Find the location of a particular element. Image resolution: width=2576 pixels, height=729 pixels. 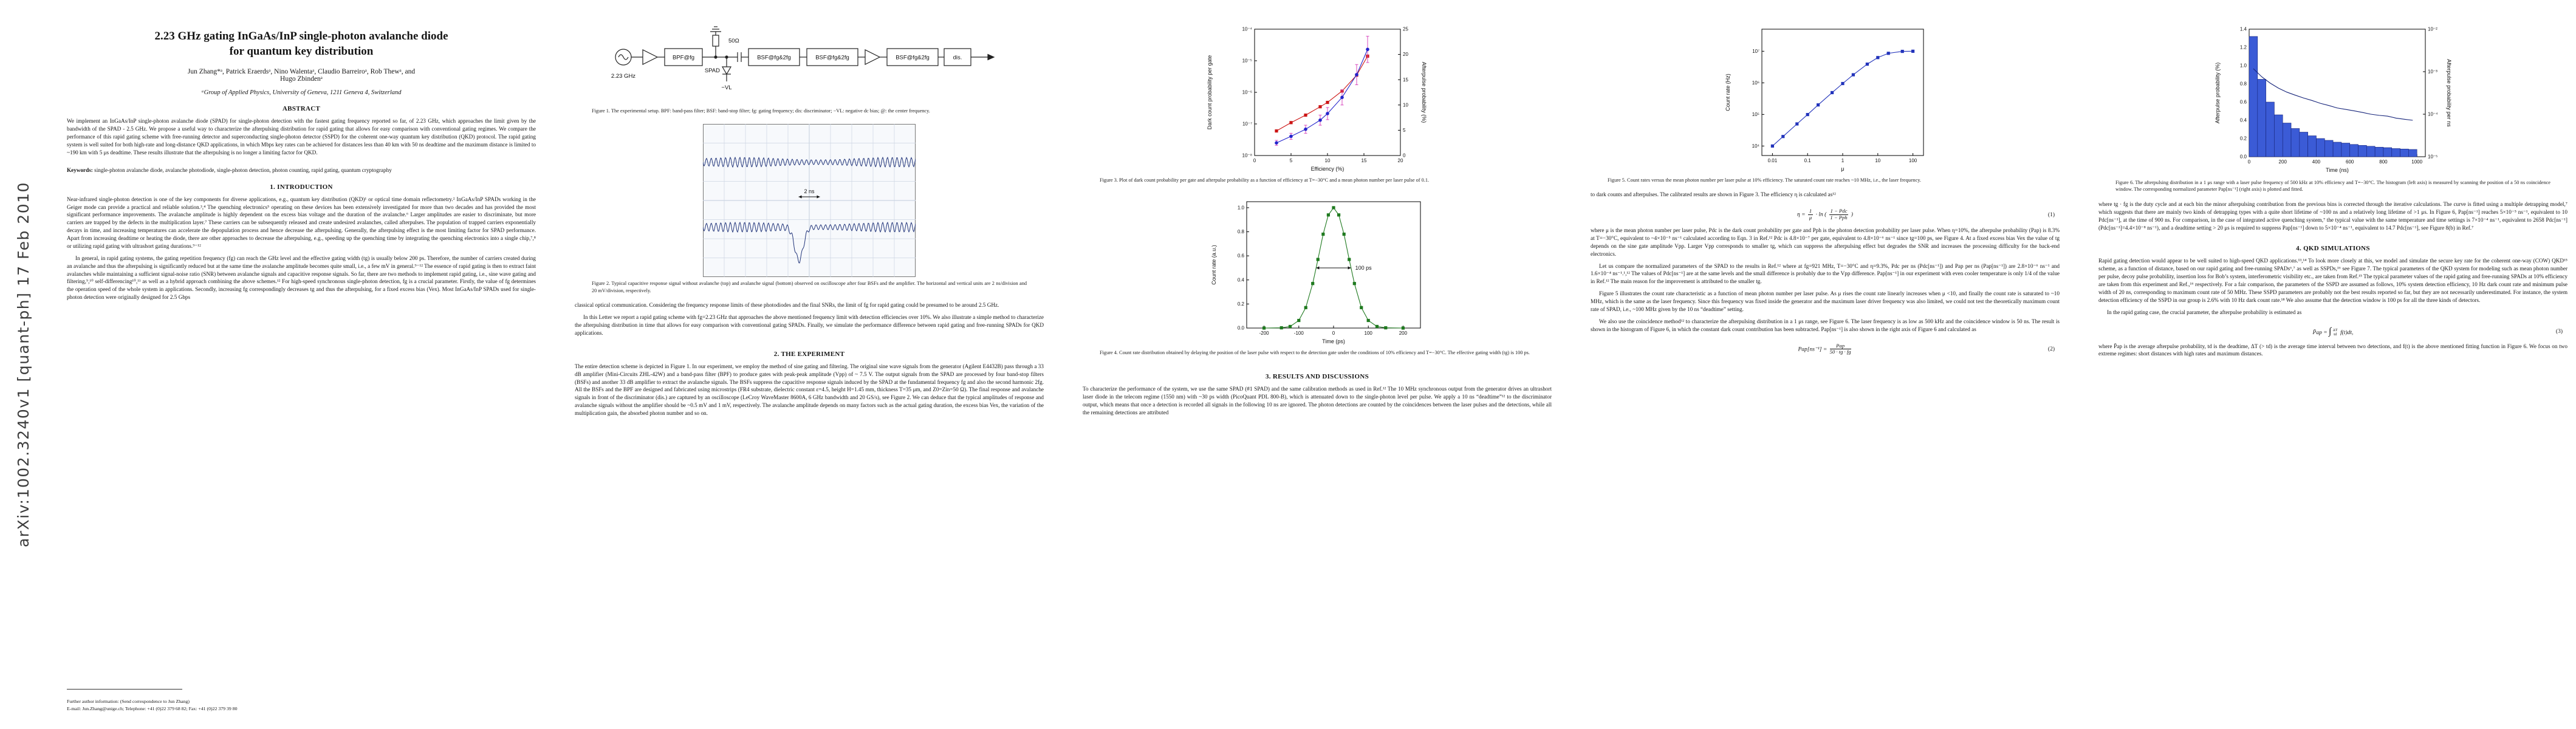

svg-text: 1000 is located at coordinates (2416, 162).